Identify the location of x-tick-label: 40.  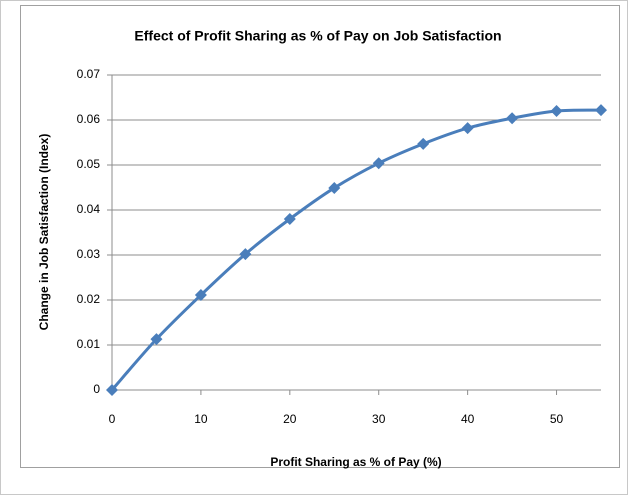
(468, 419).